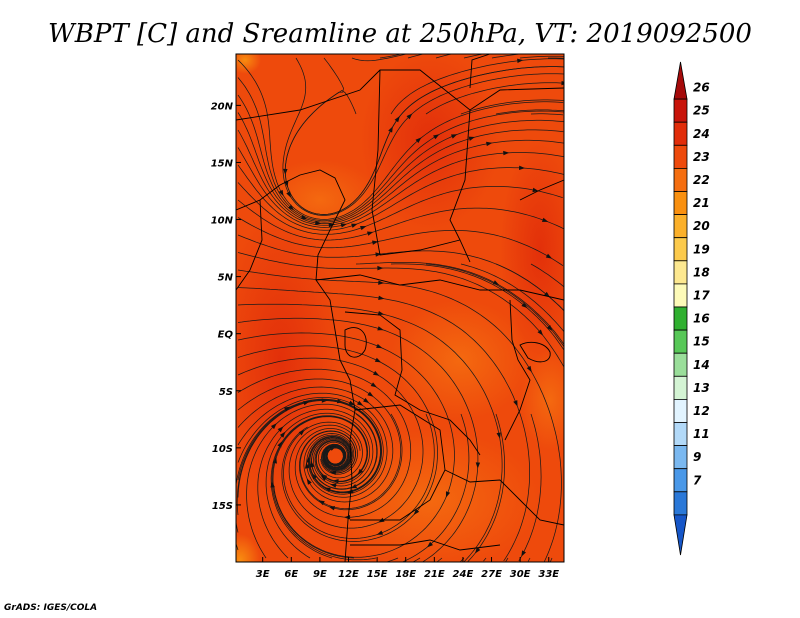 This screenshot has height=618, width=800. Describe the element at coordinates (697, 480) in the screenshot. I see `colorbar-label: 7` at that location.